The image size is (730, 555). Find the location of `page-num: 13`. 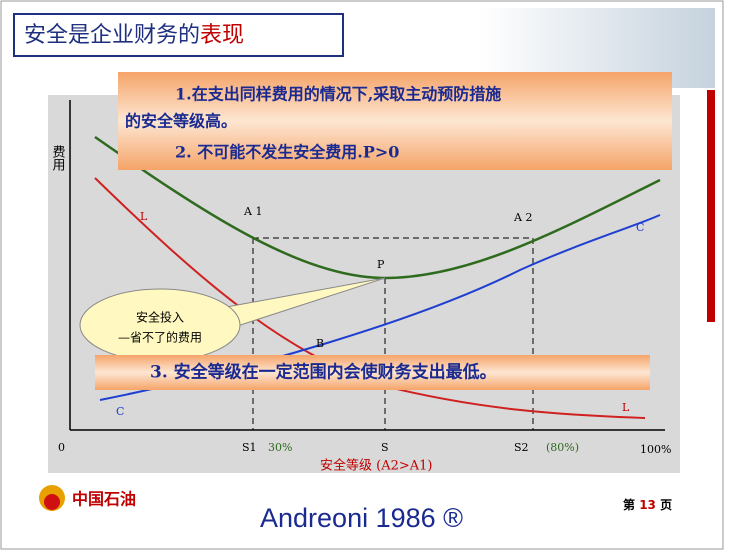

page-num: 13 is located at coordinates (647, 505).